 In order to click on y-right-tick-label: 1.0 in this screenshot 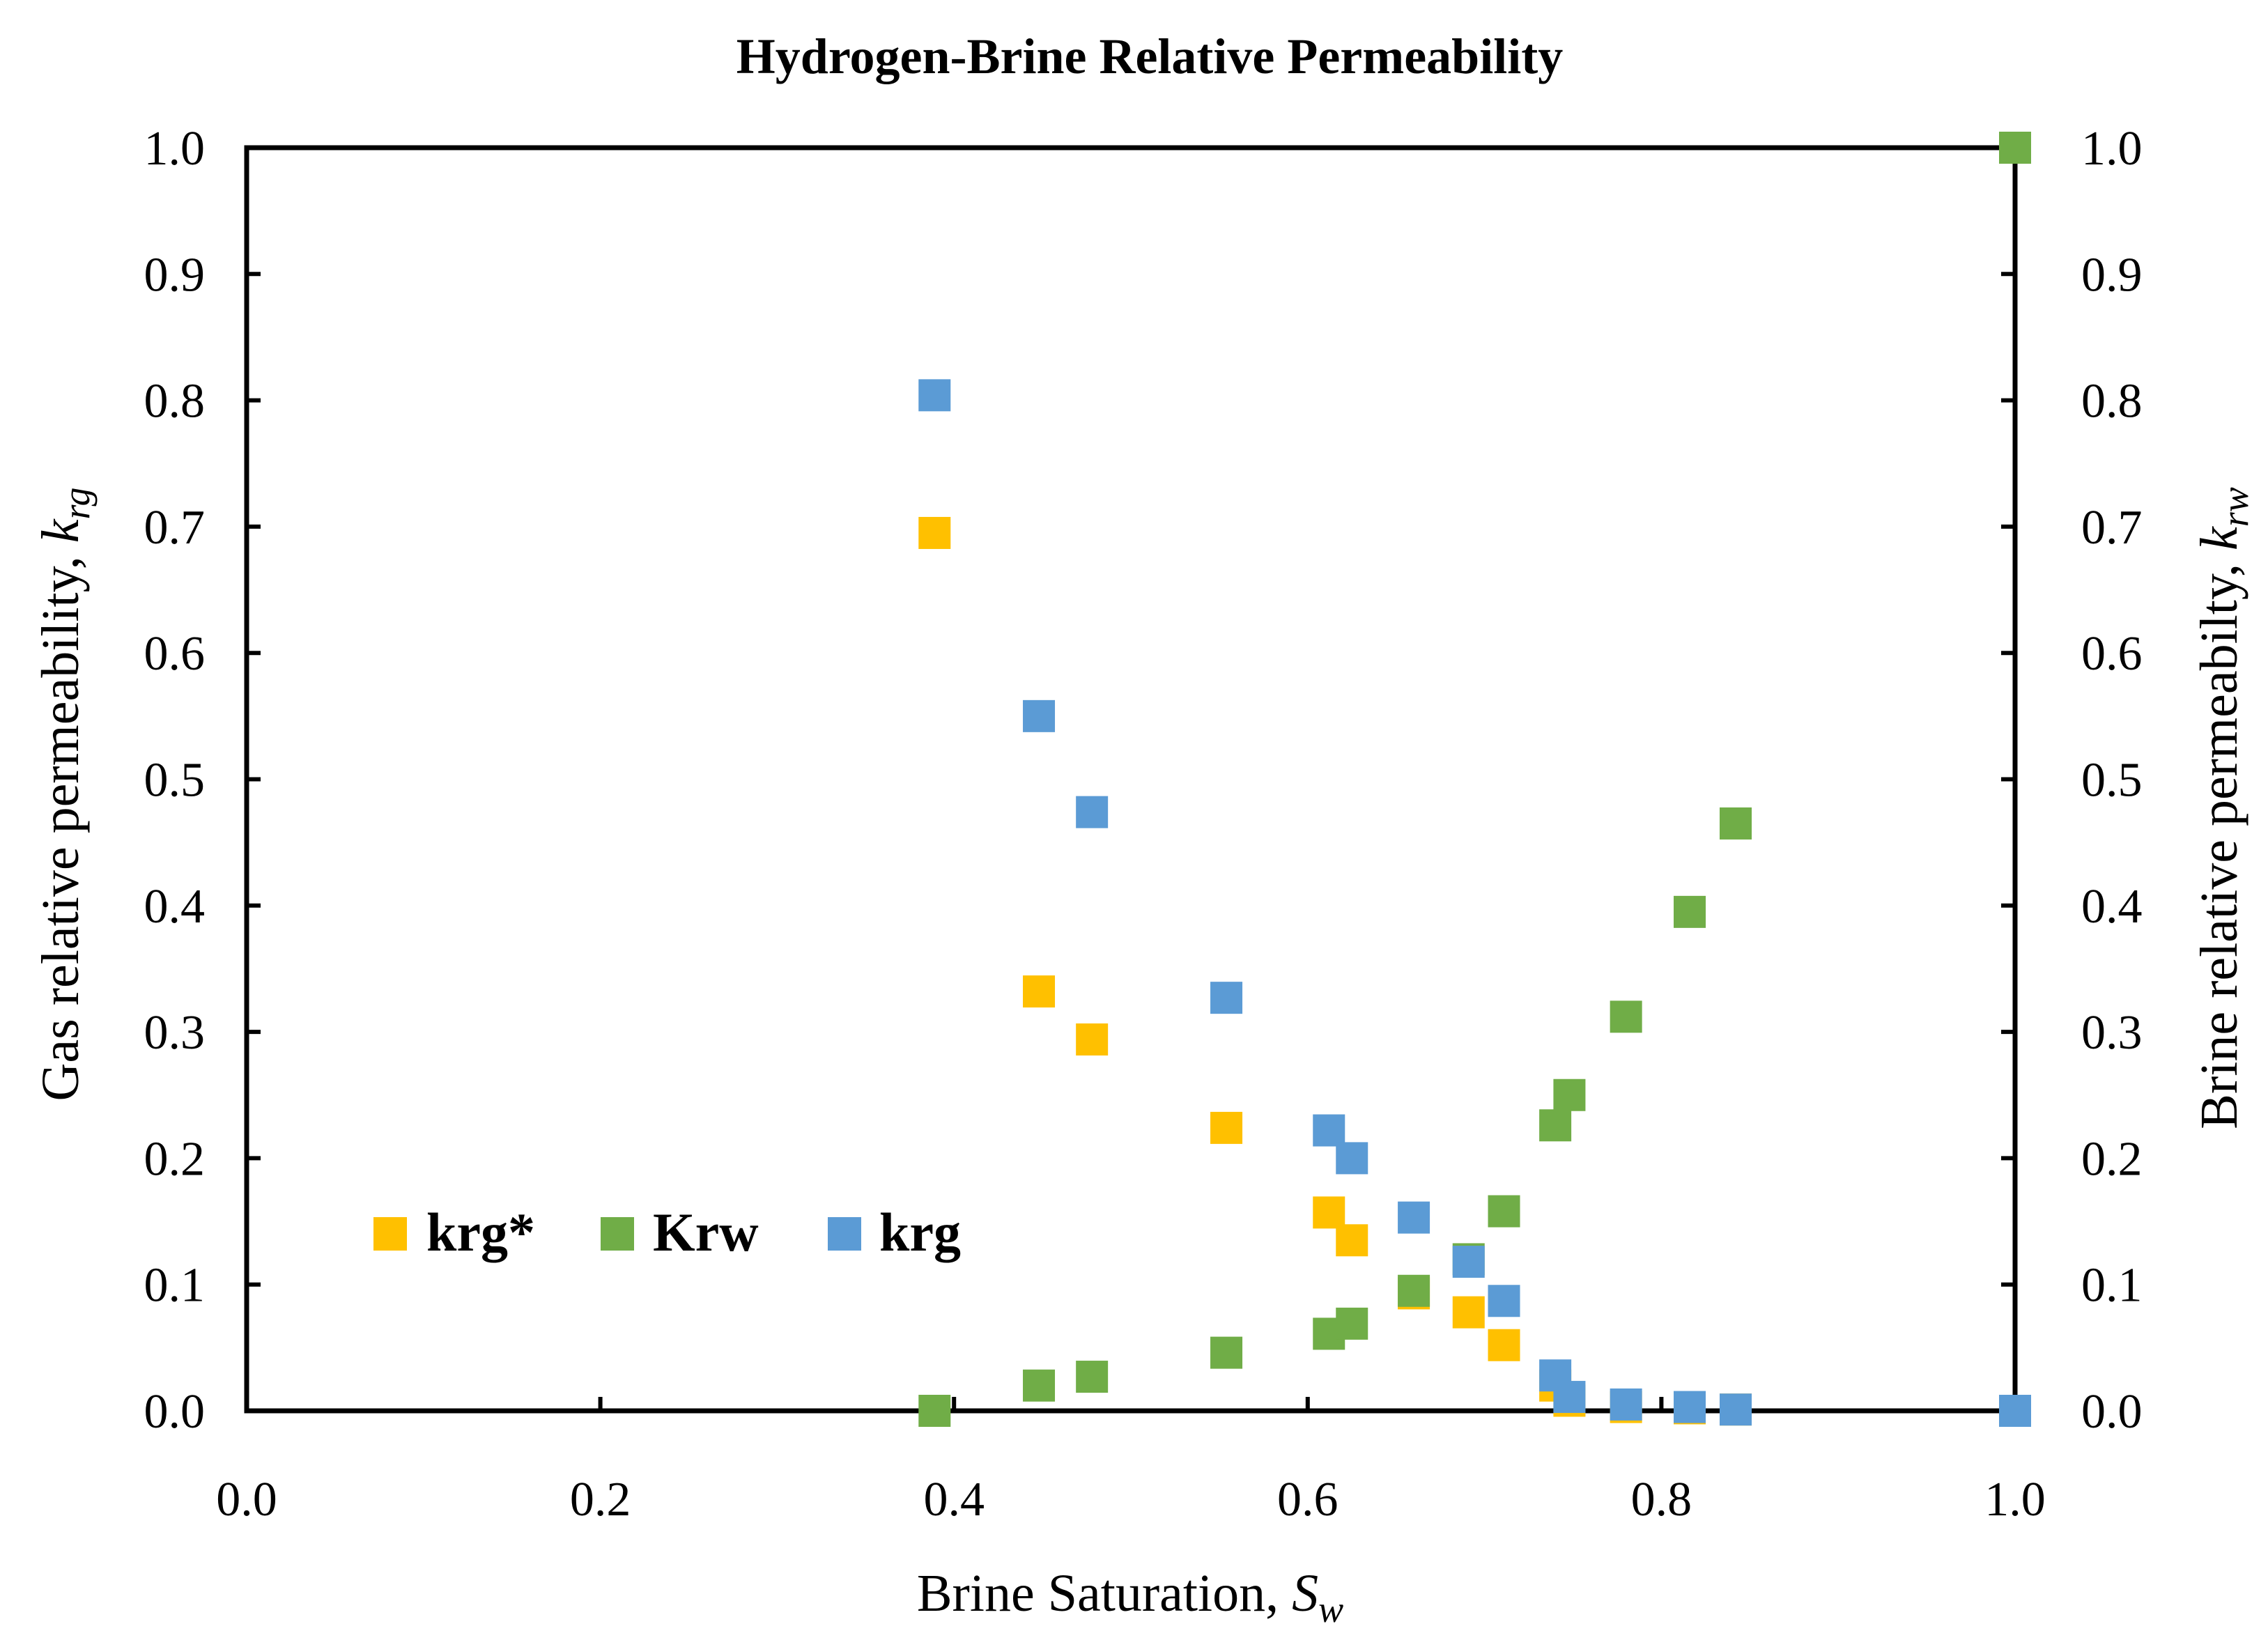, I will do `click(2112, 149)`.